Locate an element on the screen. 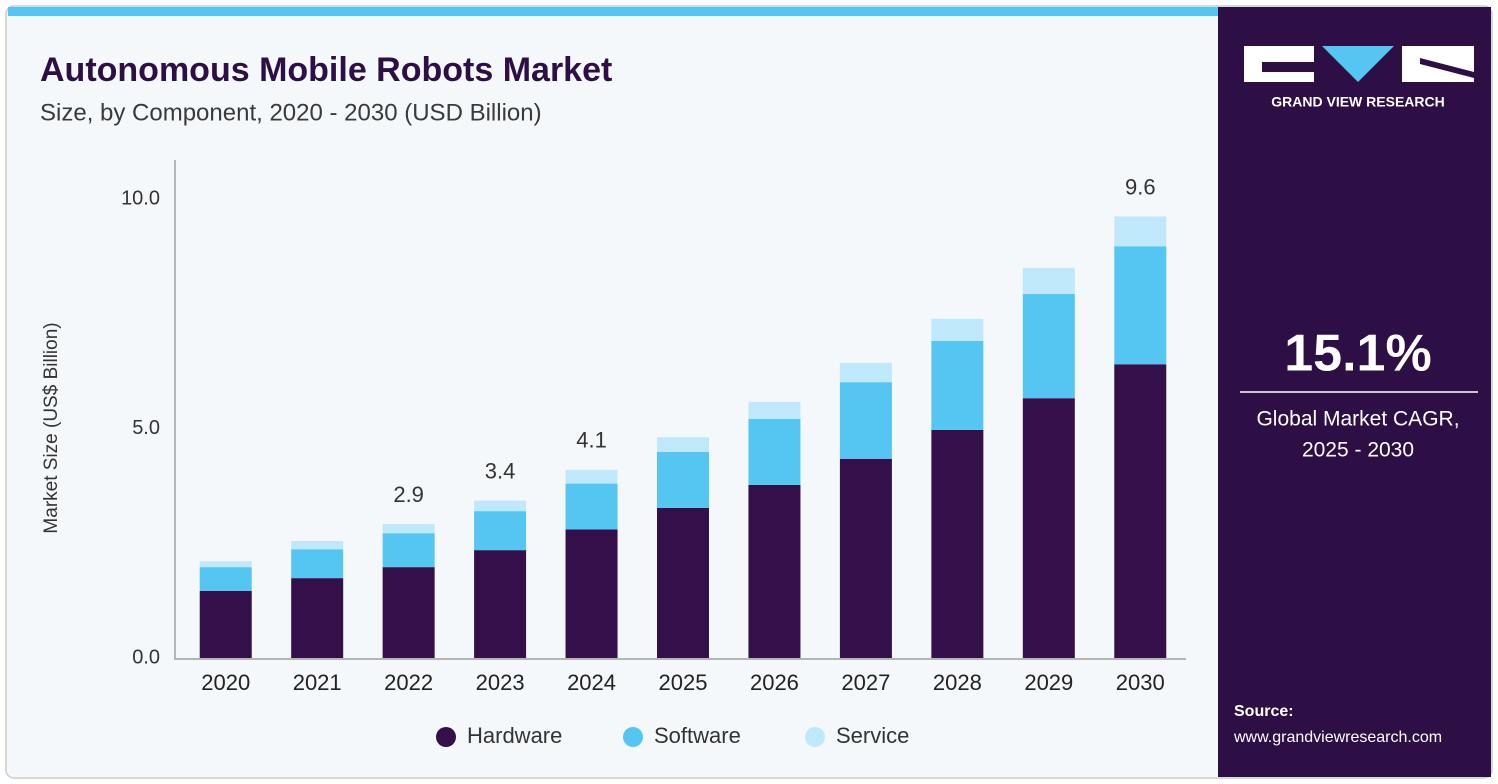 The image size is (1498, 784). legend-label: Software is located at coordinates (697, 735).